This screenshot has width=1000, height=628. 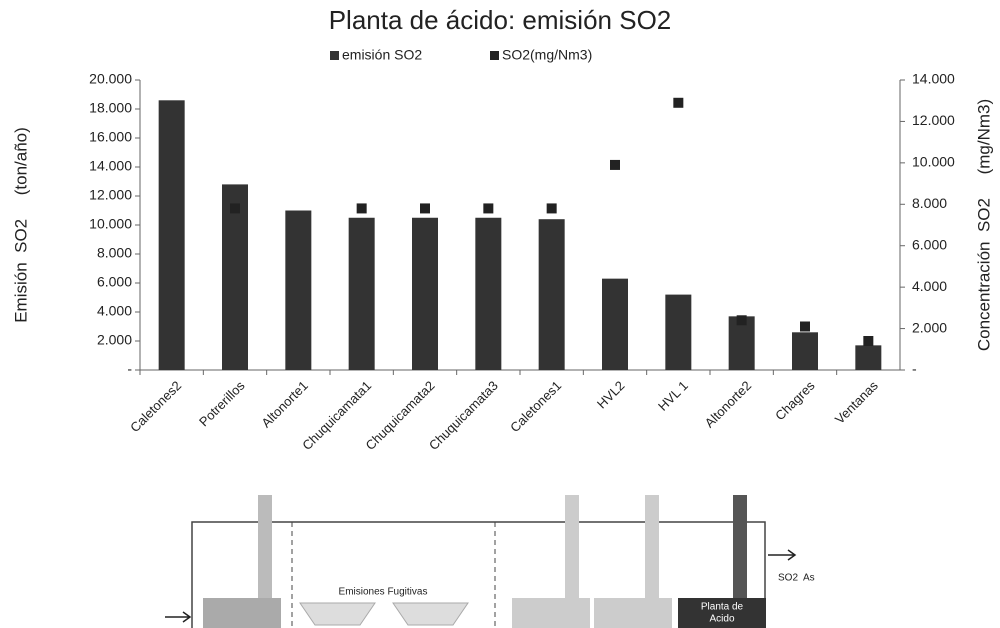 What do you see at coordinates (500, 20) in the screenshot?
I see `chart-title: Planta de ácido: emisión SO2` at bounding box center [500, 20].